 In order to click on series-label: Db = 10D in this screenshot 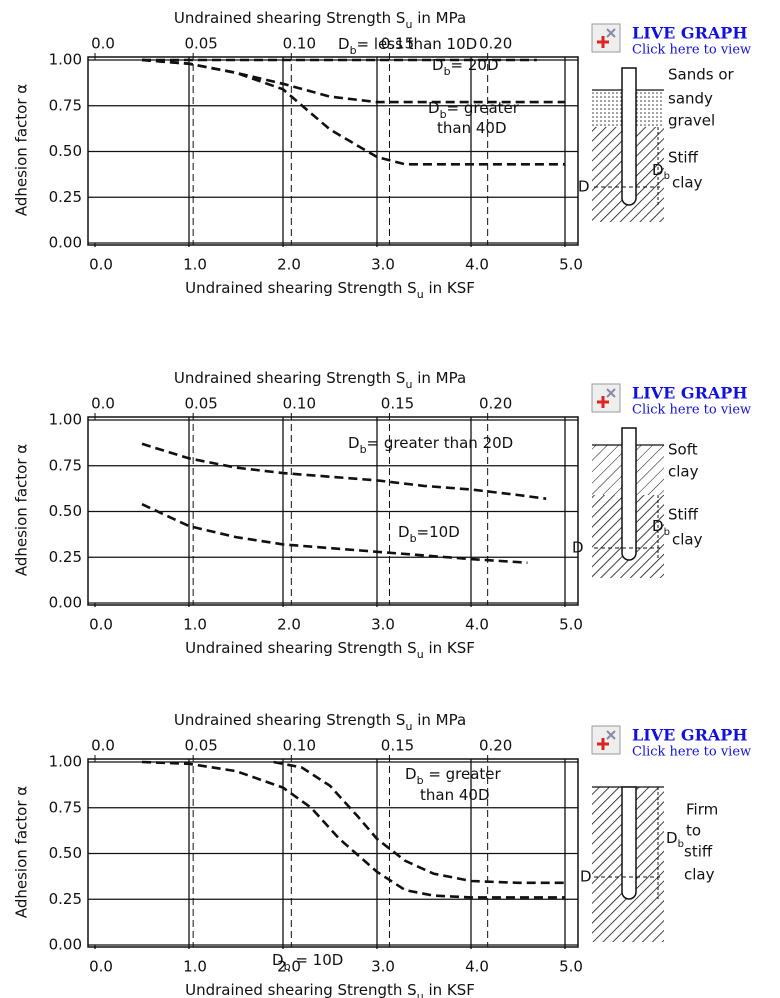, I will do `click(307, 962)`.